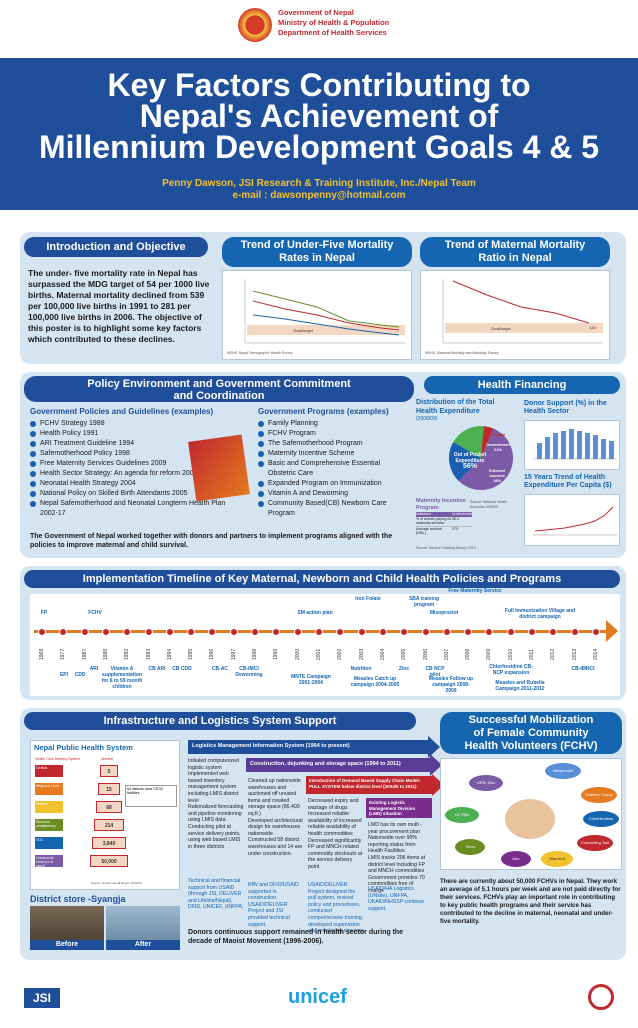 The image size is (638, 1028). I want to click on timeline-arrow-icon, so click(612, 631).